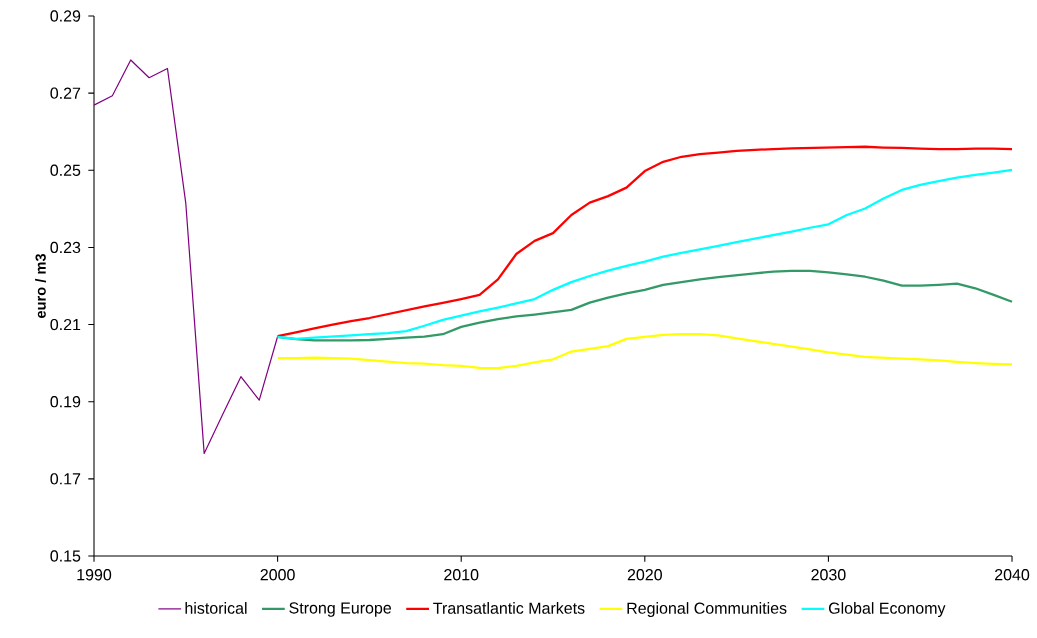  Describe the element at coordinates (65, 16) in the screenshot. I see `y-tick-label: 0.29` at that location.